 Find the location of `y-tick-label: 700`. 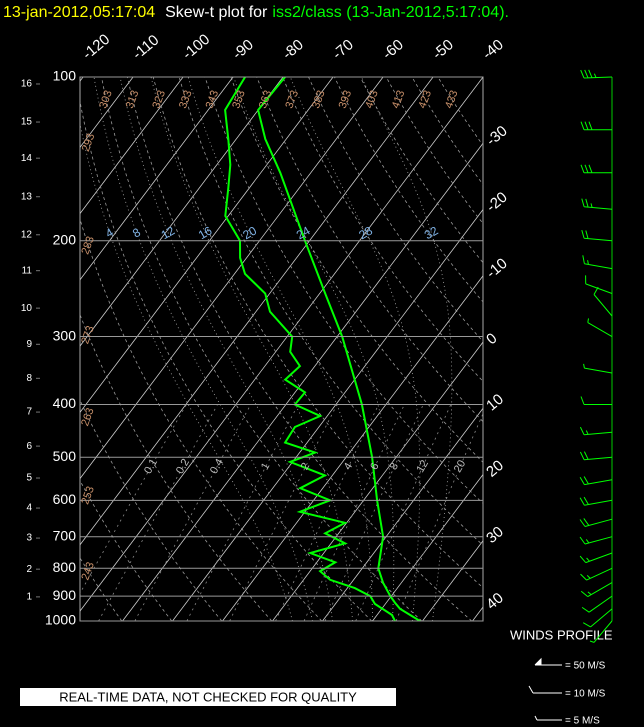

y-tick-label: 700 is located at coordinates (65, 535).